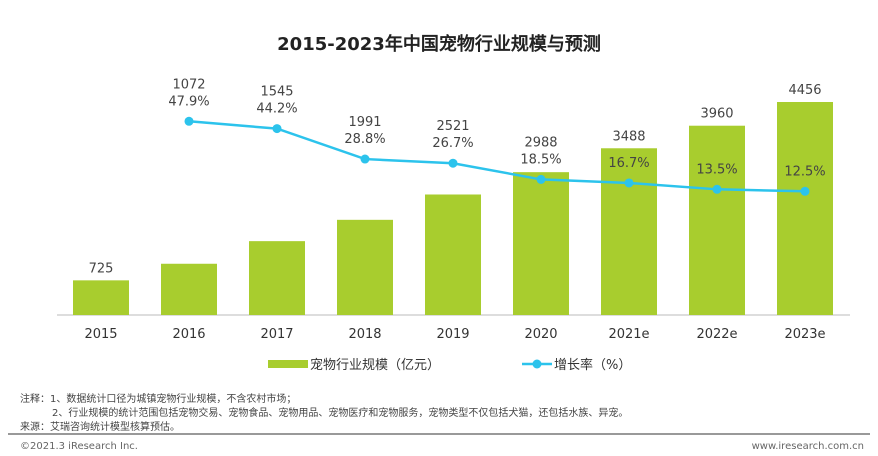 The image size is (878, 456). I want to click on x-tick-label: 2017, so click(276, 334).